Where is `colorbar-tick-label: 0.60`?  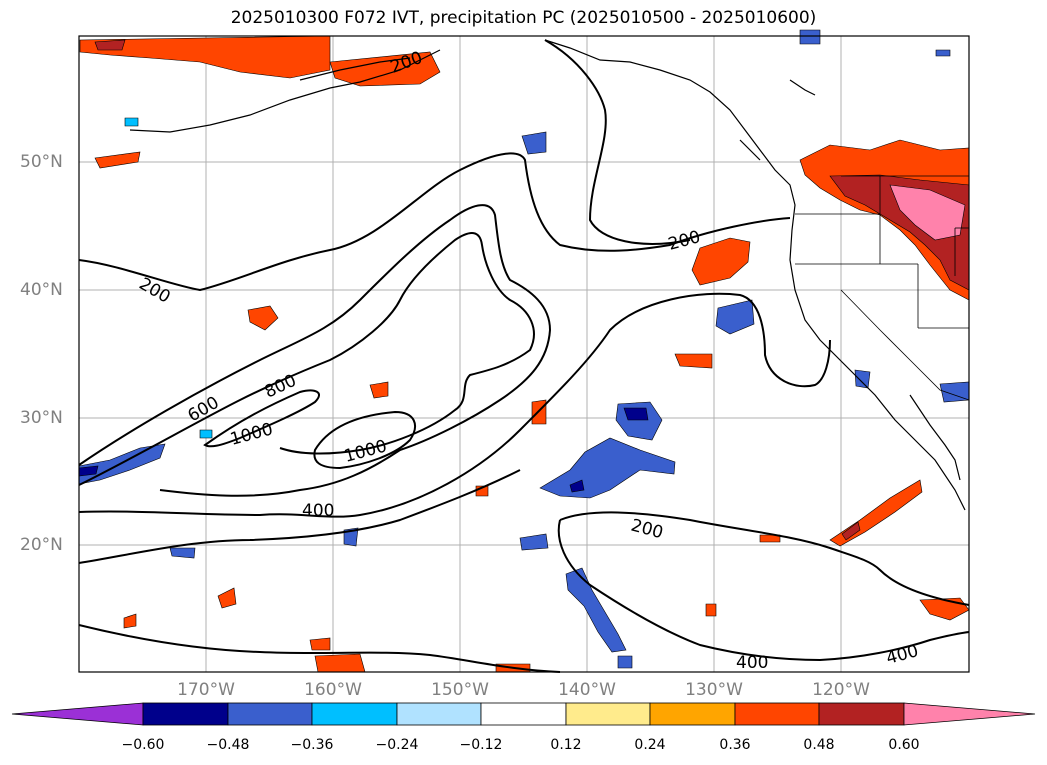 colorbar-tick-label: 0.60 is located at coordinates (904, 745).